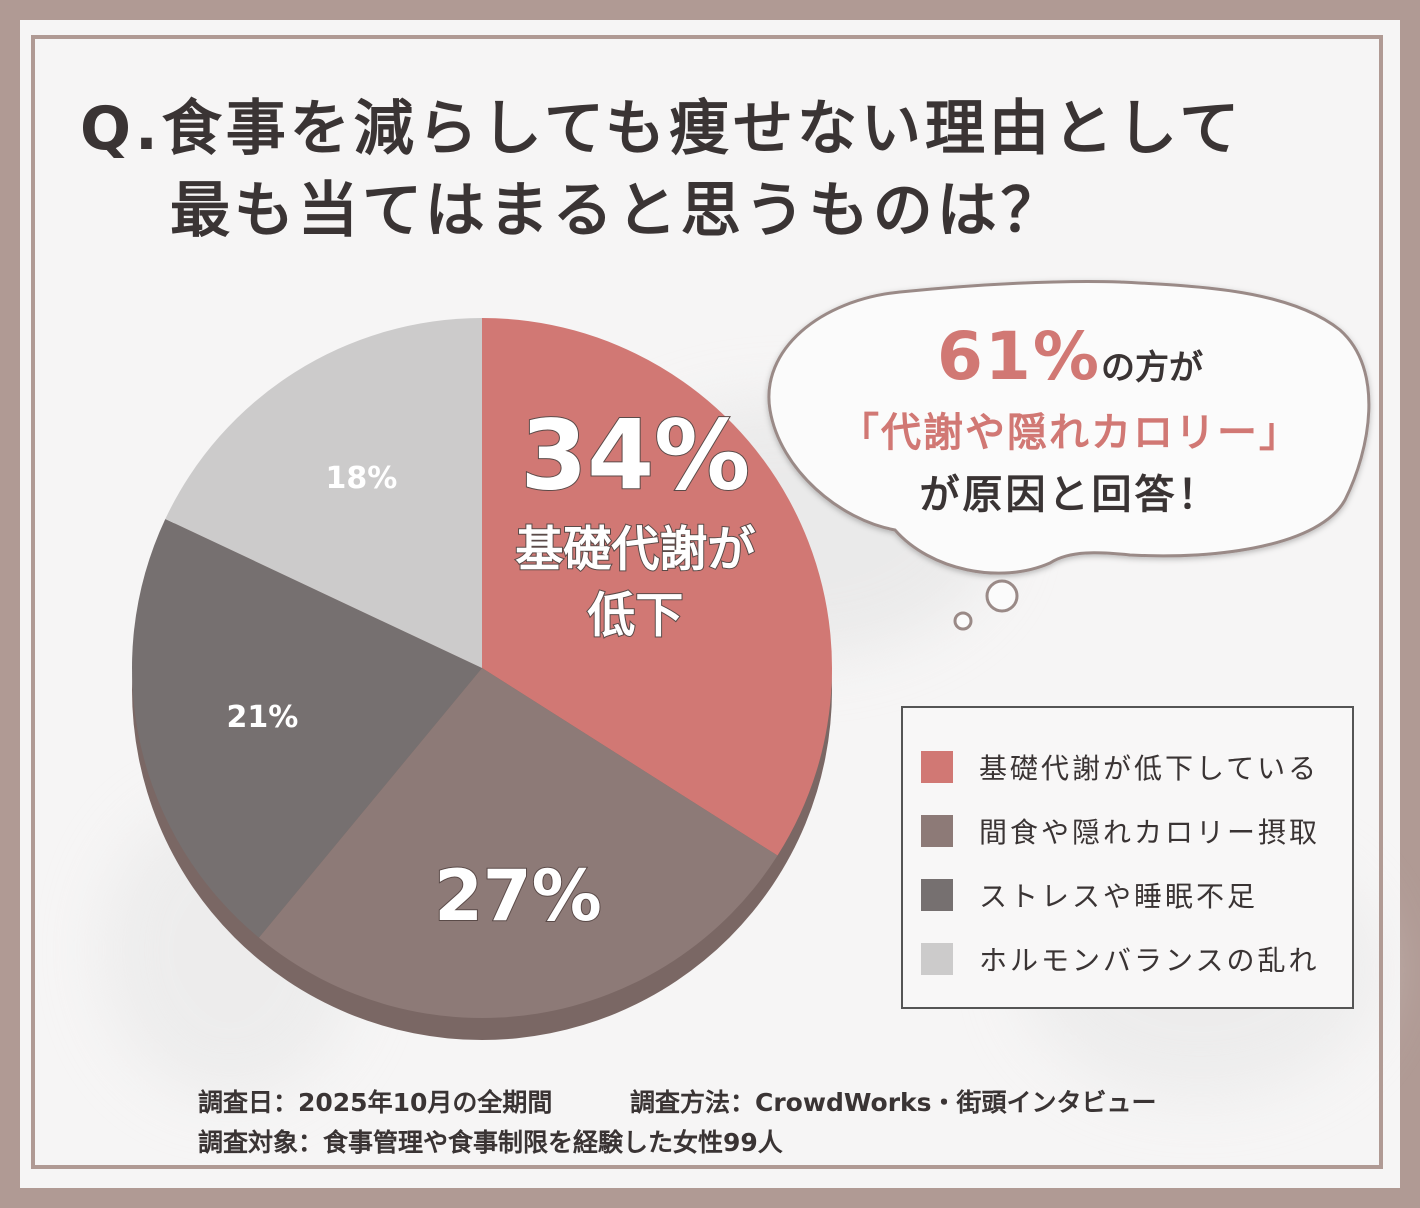 Image resolution: width=1420 pixels, height=1208 pixels. What do you see at coordinates (518, 896) in the screenshot?
I see `pie-value-label: 27%` at bounding box center [518, 896].